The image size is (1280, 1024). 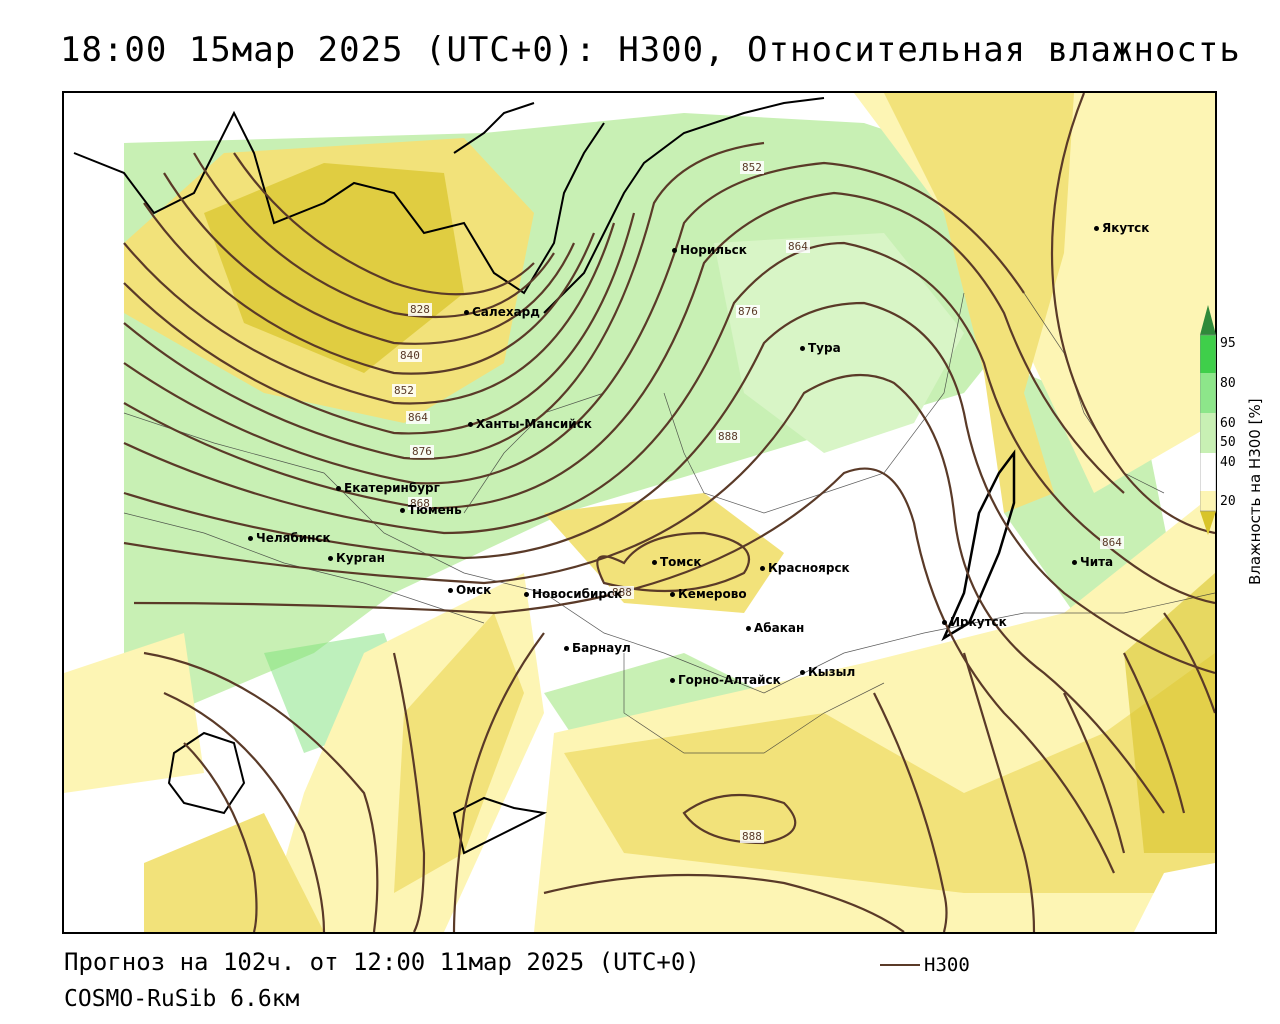 What do you see at coordinates (709, 250) in the screenshot?
I see `city-label: Норильск` at bounding box center [709, 250].